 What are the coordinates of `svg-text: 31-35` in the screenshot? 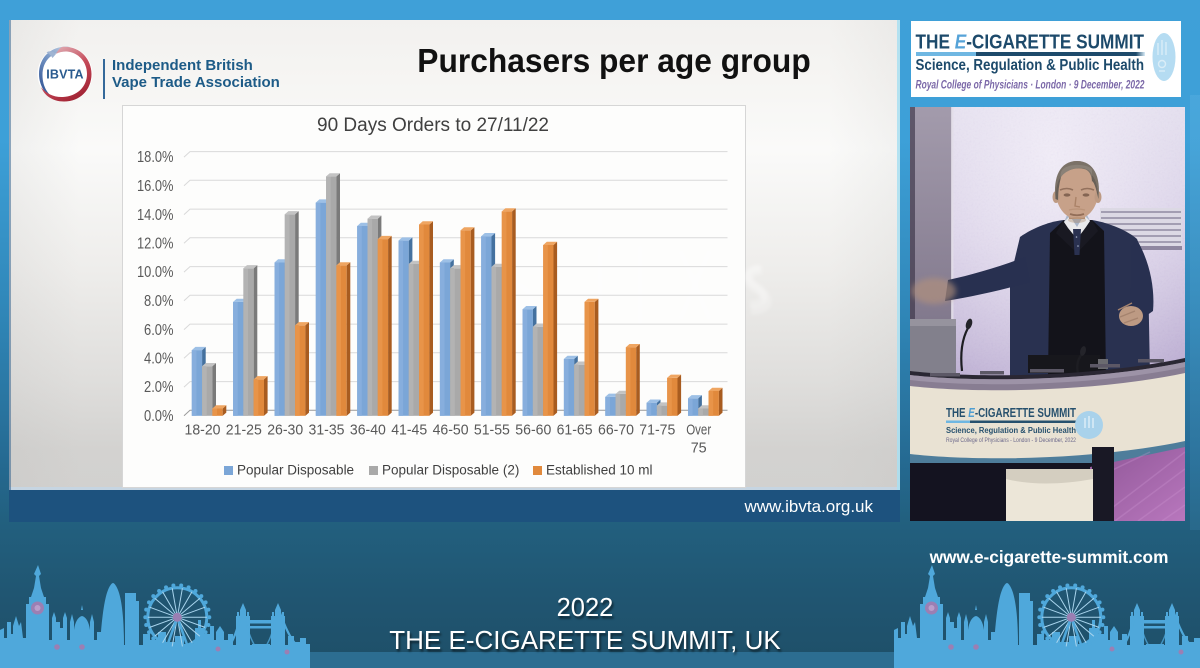 It's located at (327, 431).